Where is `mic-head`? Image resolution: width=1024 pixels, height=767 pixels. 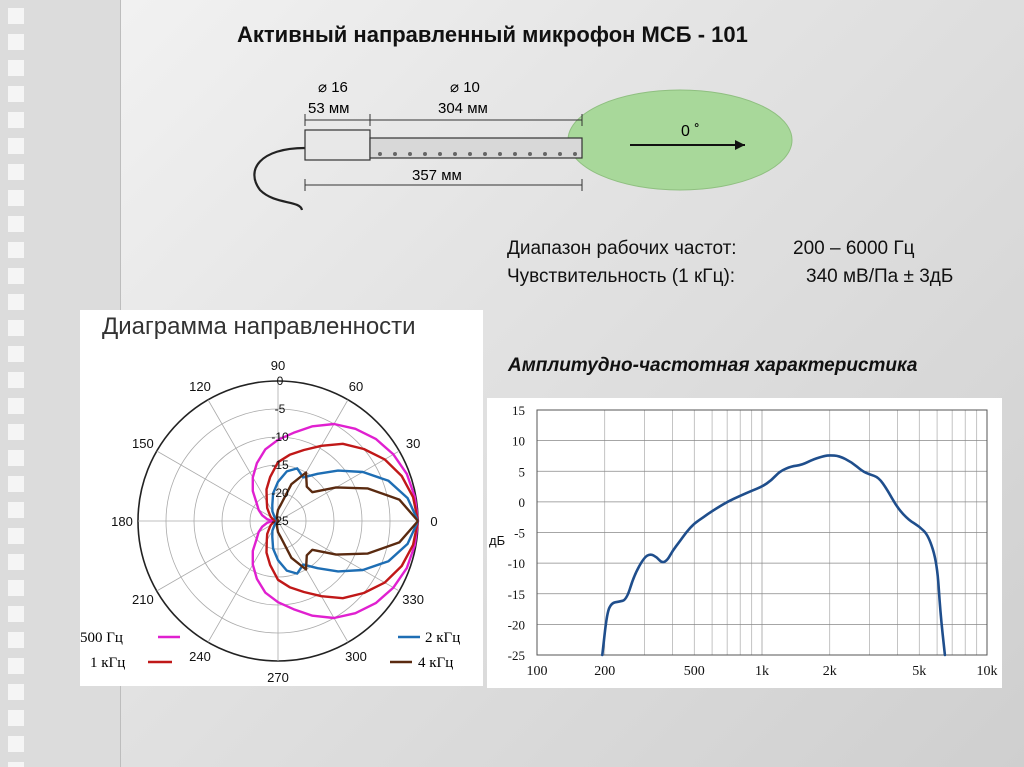
mic-head is located at coordinates (337, 145).